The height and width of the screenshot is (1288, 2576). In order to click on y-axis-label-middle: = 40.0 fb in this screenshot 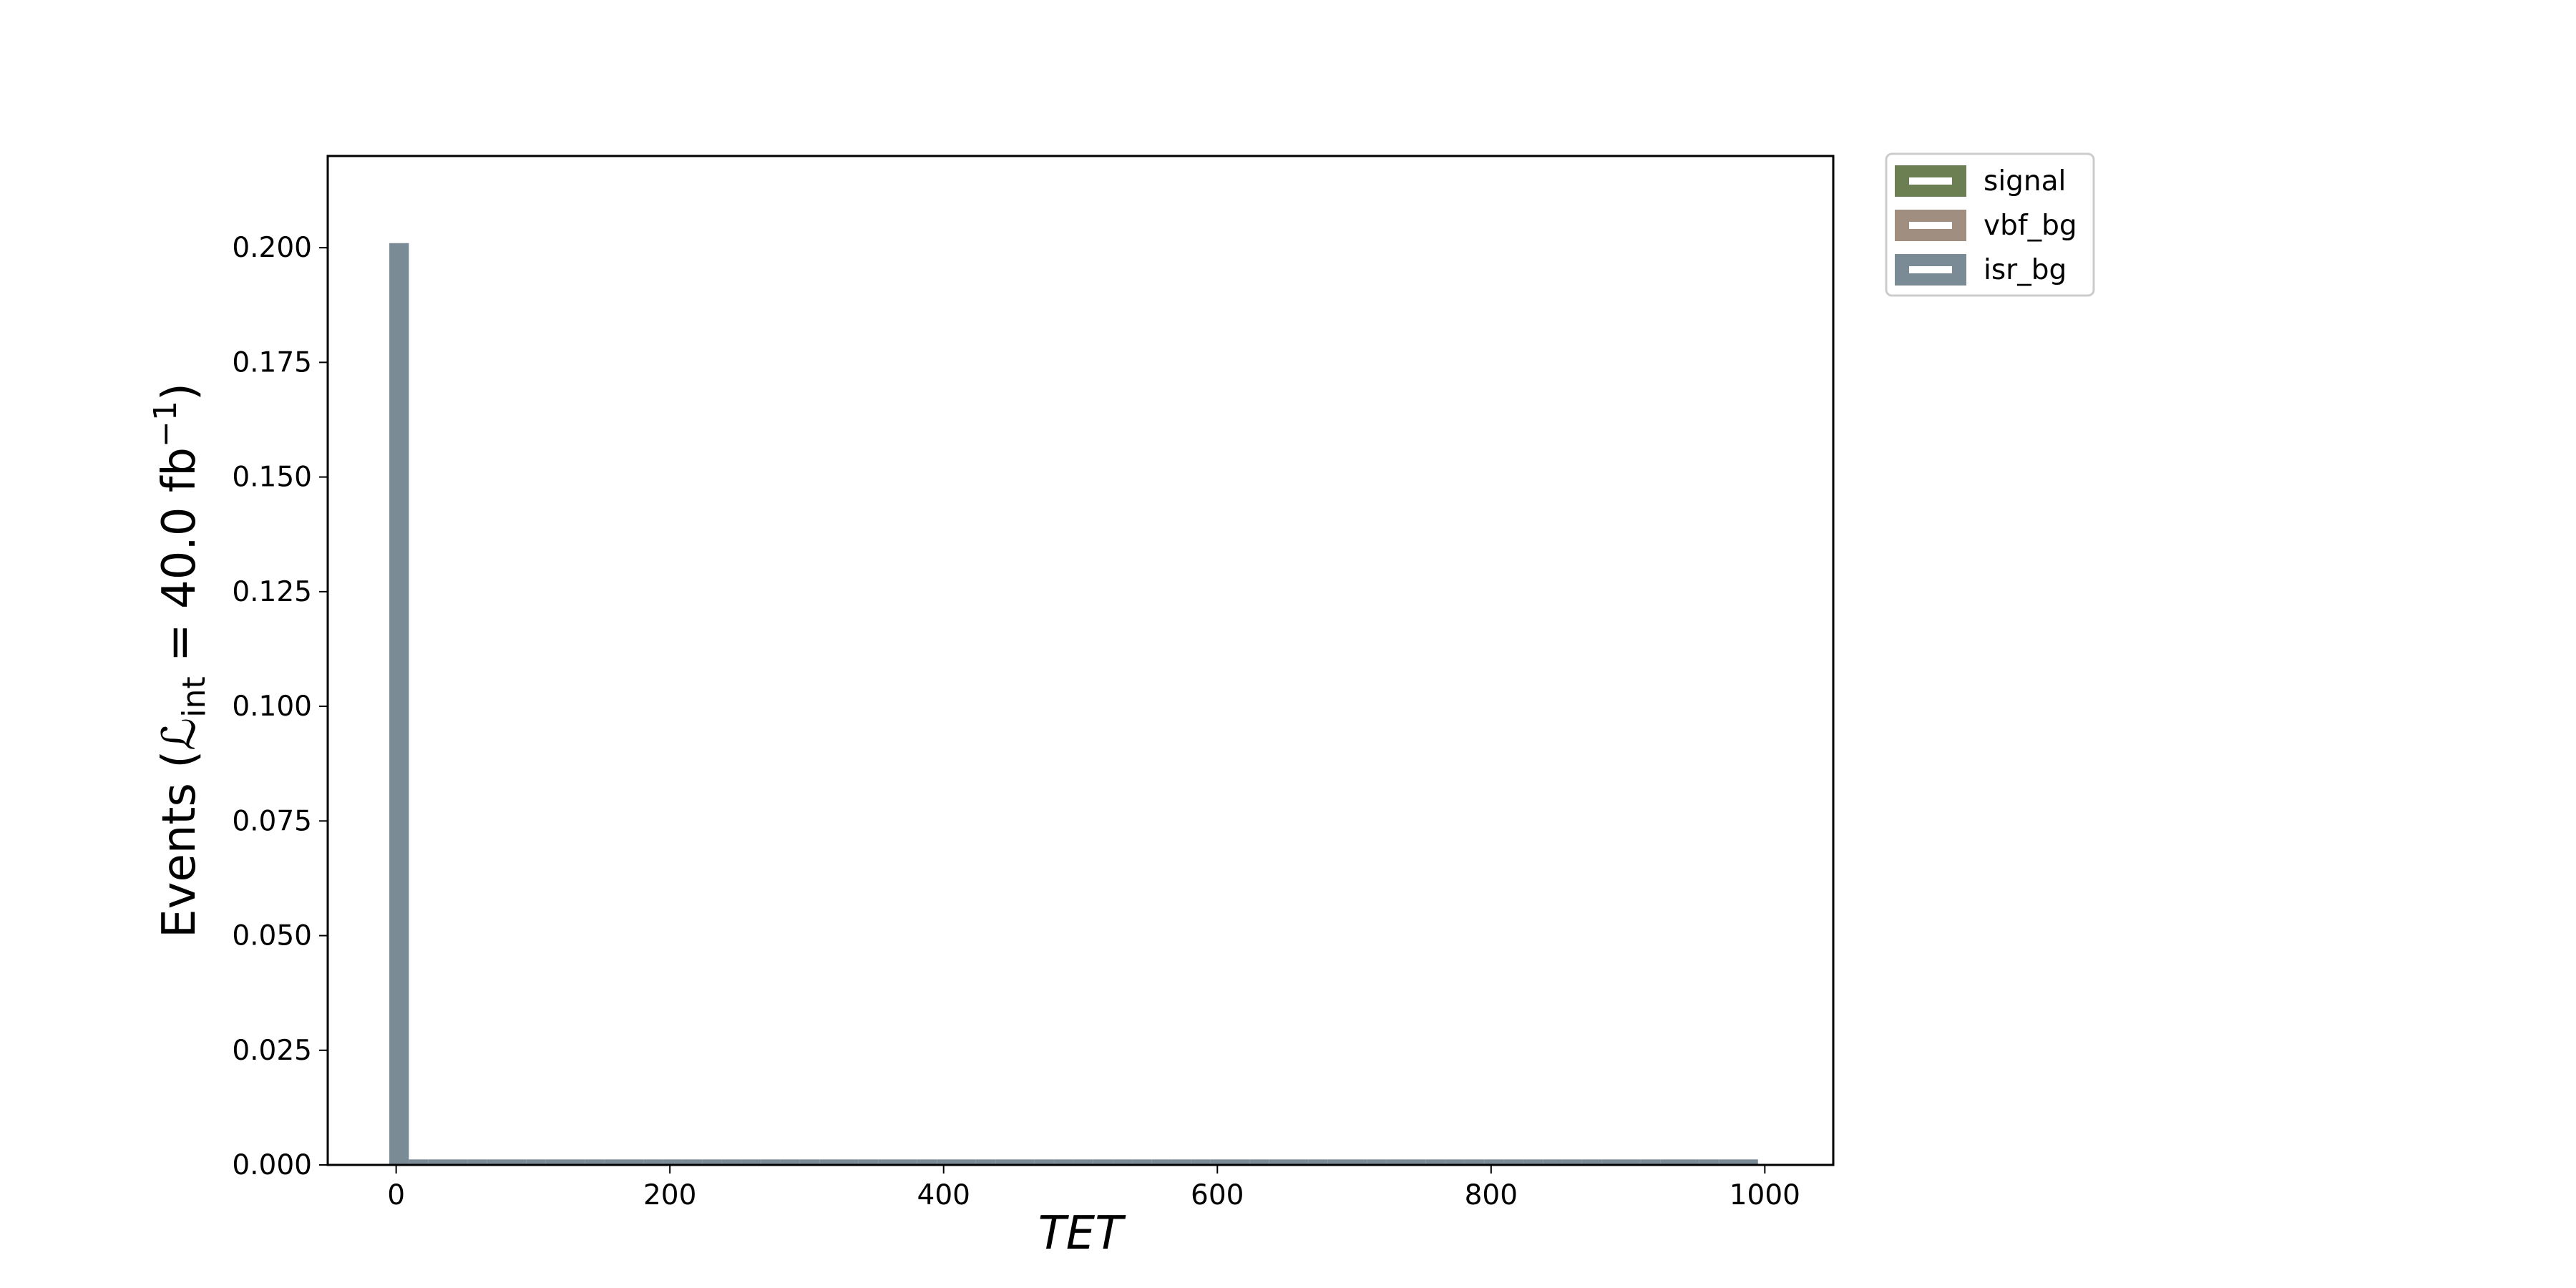, I will do `click(179, 561)`.